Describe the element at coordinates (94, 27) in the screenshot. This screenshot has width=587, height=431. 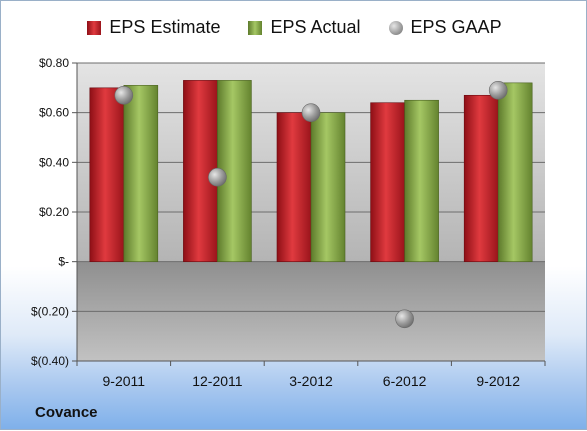
I see `legend-swatch-eps-estimate` at that location.